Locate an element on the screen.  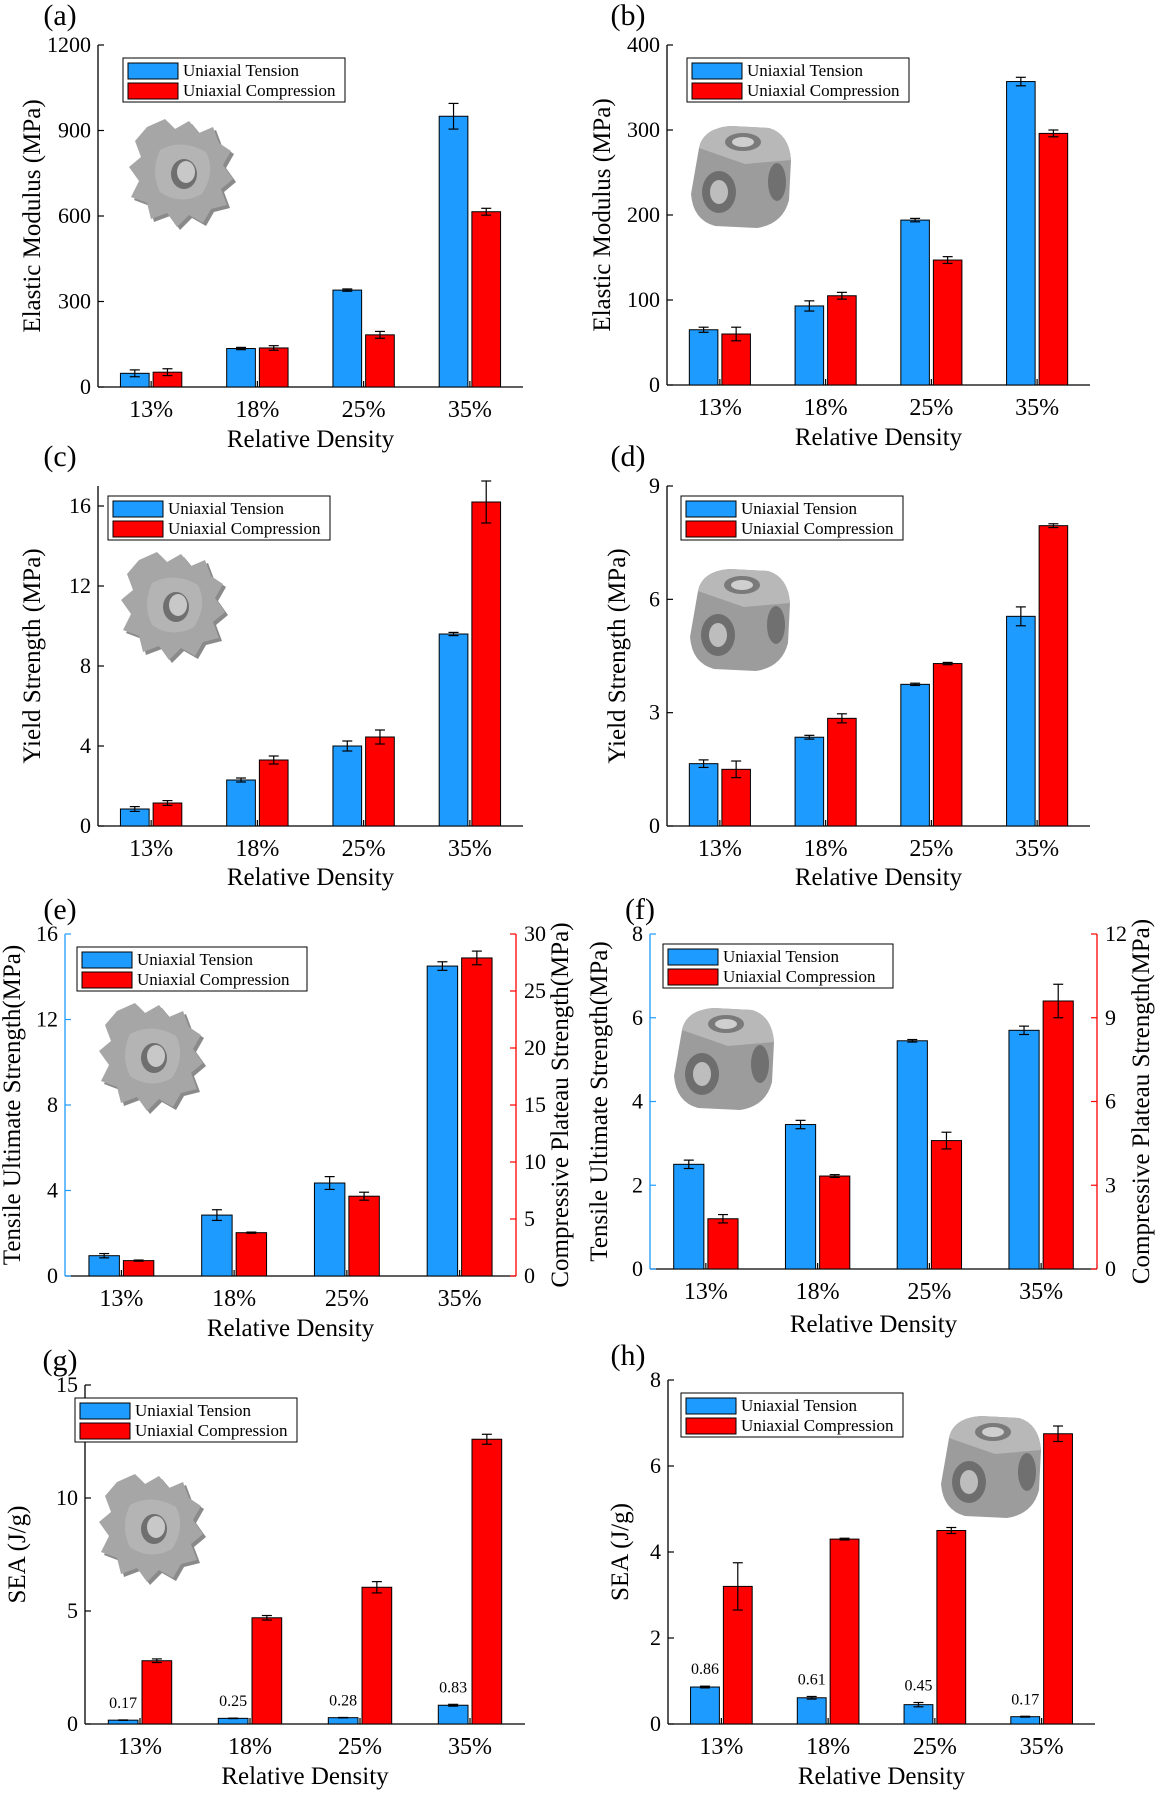
y-right-axis-title: Compressive Plateau Strength(MPa) is located at coordinates (560, 1104).